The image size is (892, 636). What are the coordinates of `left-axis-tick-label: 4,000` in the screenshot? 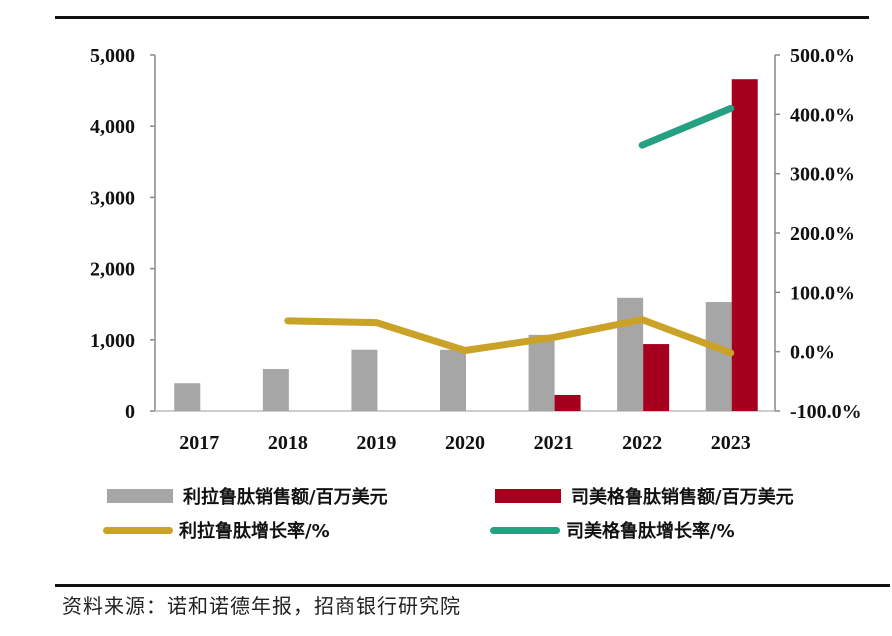 It's located at (112, 127).